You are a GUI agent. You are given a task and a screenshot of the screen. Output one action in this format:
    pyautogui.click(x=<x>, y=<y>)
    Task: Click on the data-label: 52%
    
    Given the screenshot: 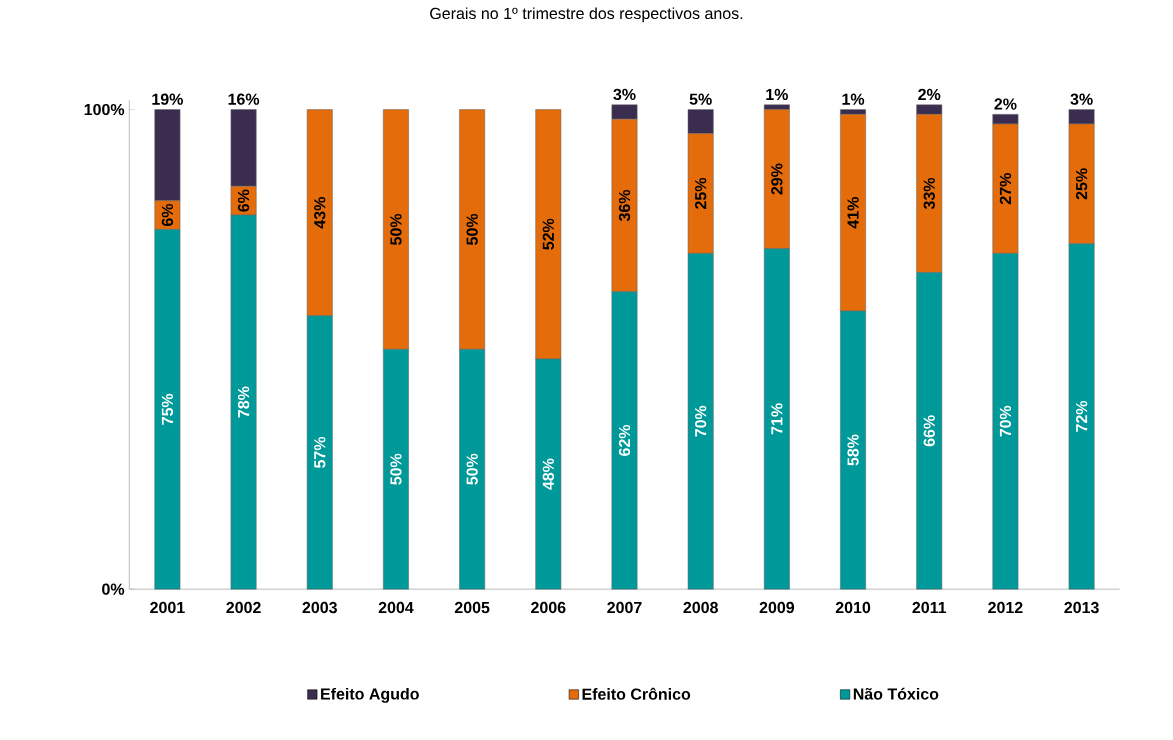 What is the action you would take?
    pyautogui.click(x=548, y=234)
    